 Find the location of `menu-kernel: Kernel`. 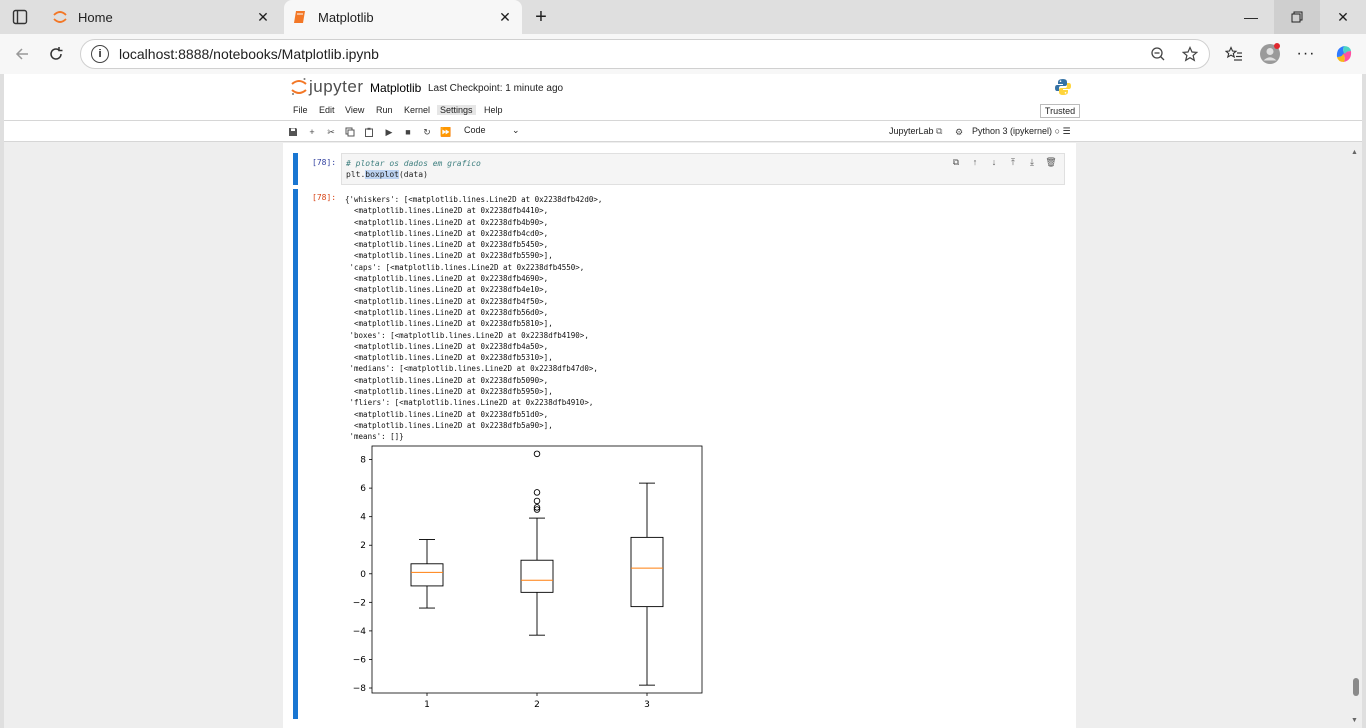

menu-kernel: Kernel is located at coordinates (417, 110).